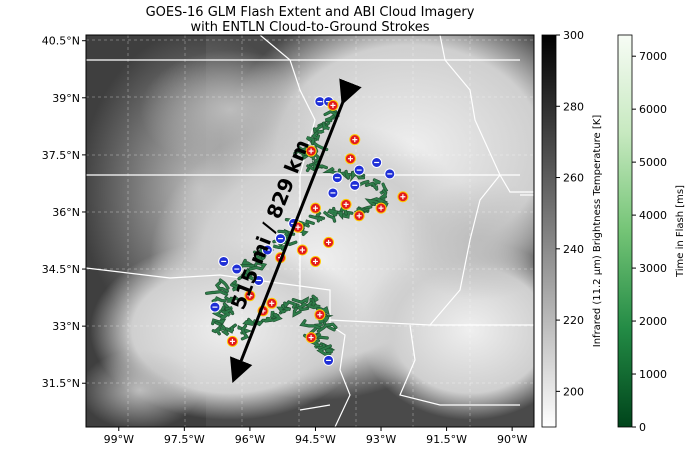 Image resolution: width=700 pixels, height=454 pixels. I want to click on longitude-axis: 99°W 97.5°W 96°W 94.5°W 93°W 91.5°W 90°W, so click(315, 436).